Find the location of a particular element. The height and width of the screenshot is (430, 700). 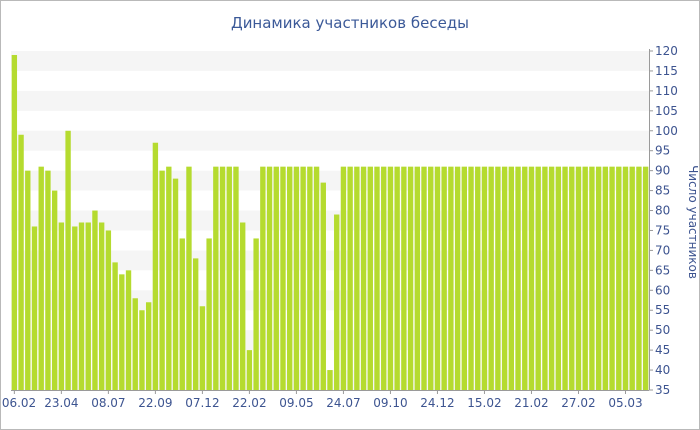

background-band is located at coordinates (330, 61).